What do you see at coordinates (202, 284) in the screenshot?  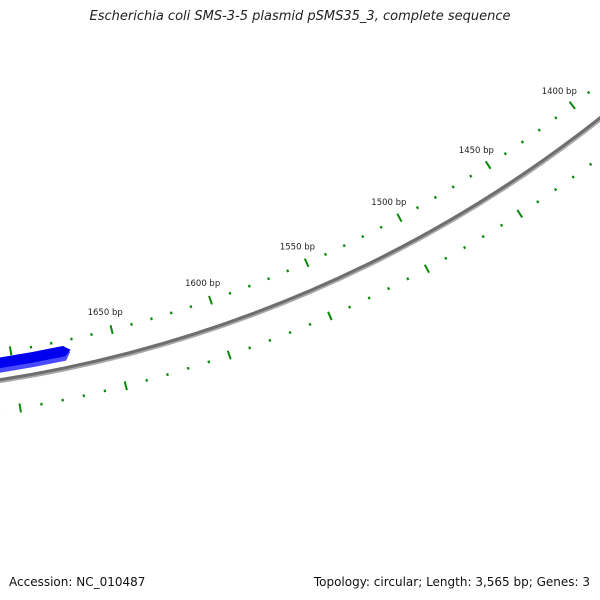 I see `tick-label: 1600 bp` at bounding box center [202, 284].